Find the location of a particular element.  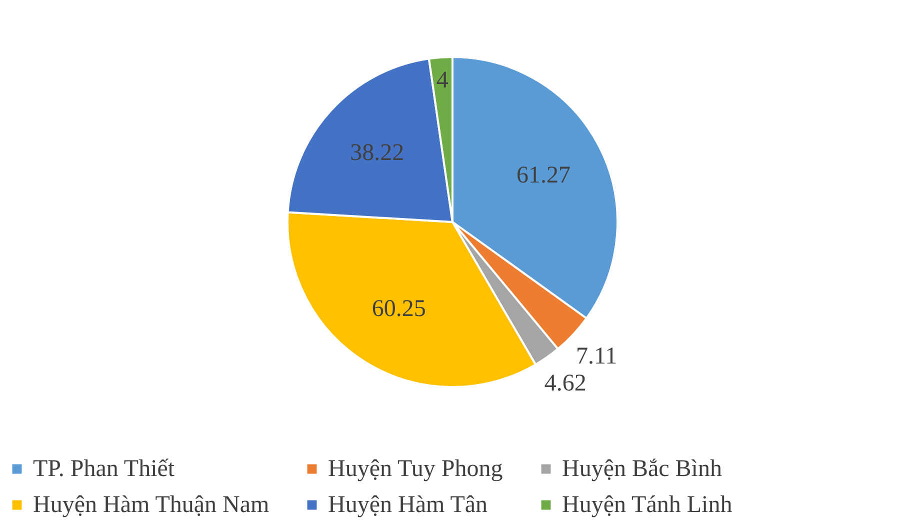

data-label: 4 is located at coordinates (442, 80).